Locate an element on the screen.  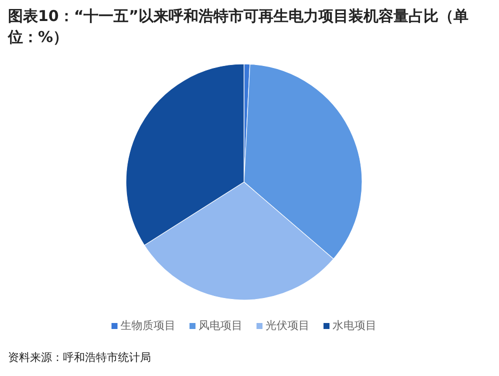
title: 图表10：“十一五”以来呼和浩特市可再生电力项目装机容量占比（单位：%） is located at coordinates (239, 27).